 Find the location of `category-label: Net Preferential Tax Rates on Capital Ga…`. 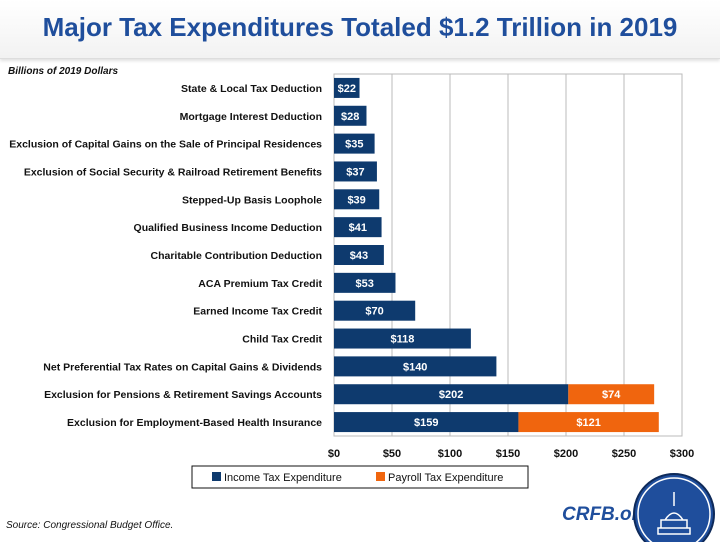

category-label: Net Preferential Tax Rates on Capital Ga… is located at coordinates (182, 367).